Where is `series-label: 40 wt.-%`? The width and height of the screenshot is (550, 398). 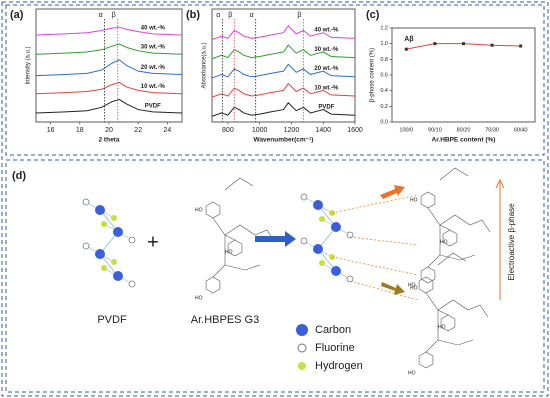
series-label: 40 wt.-% is located at coordinates (153, 28).